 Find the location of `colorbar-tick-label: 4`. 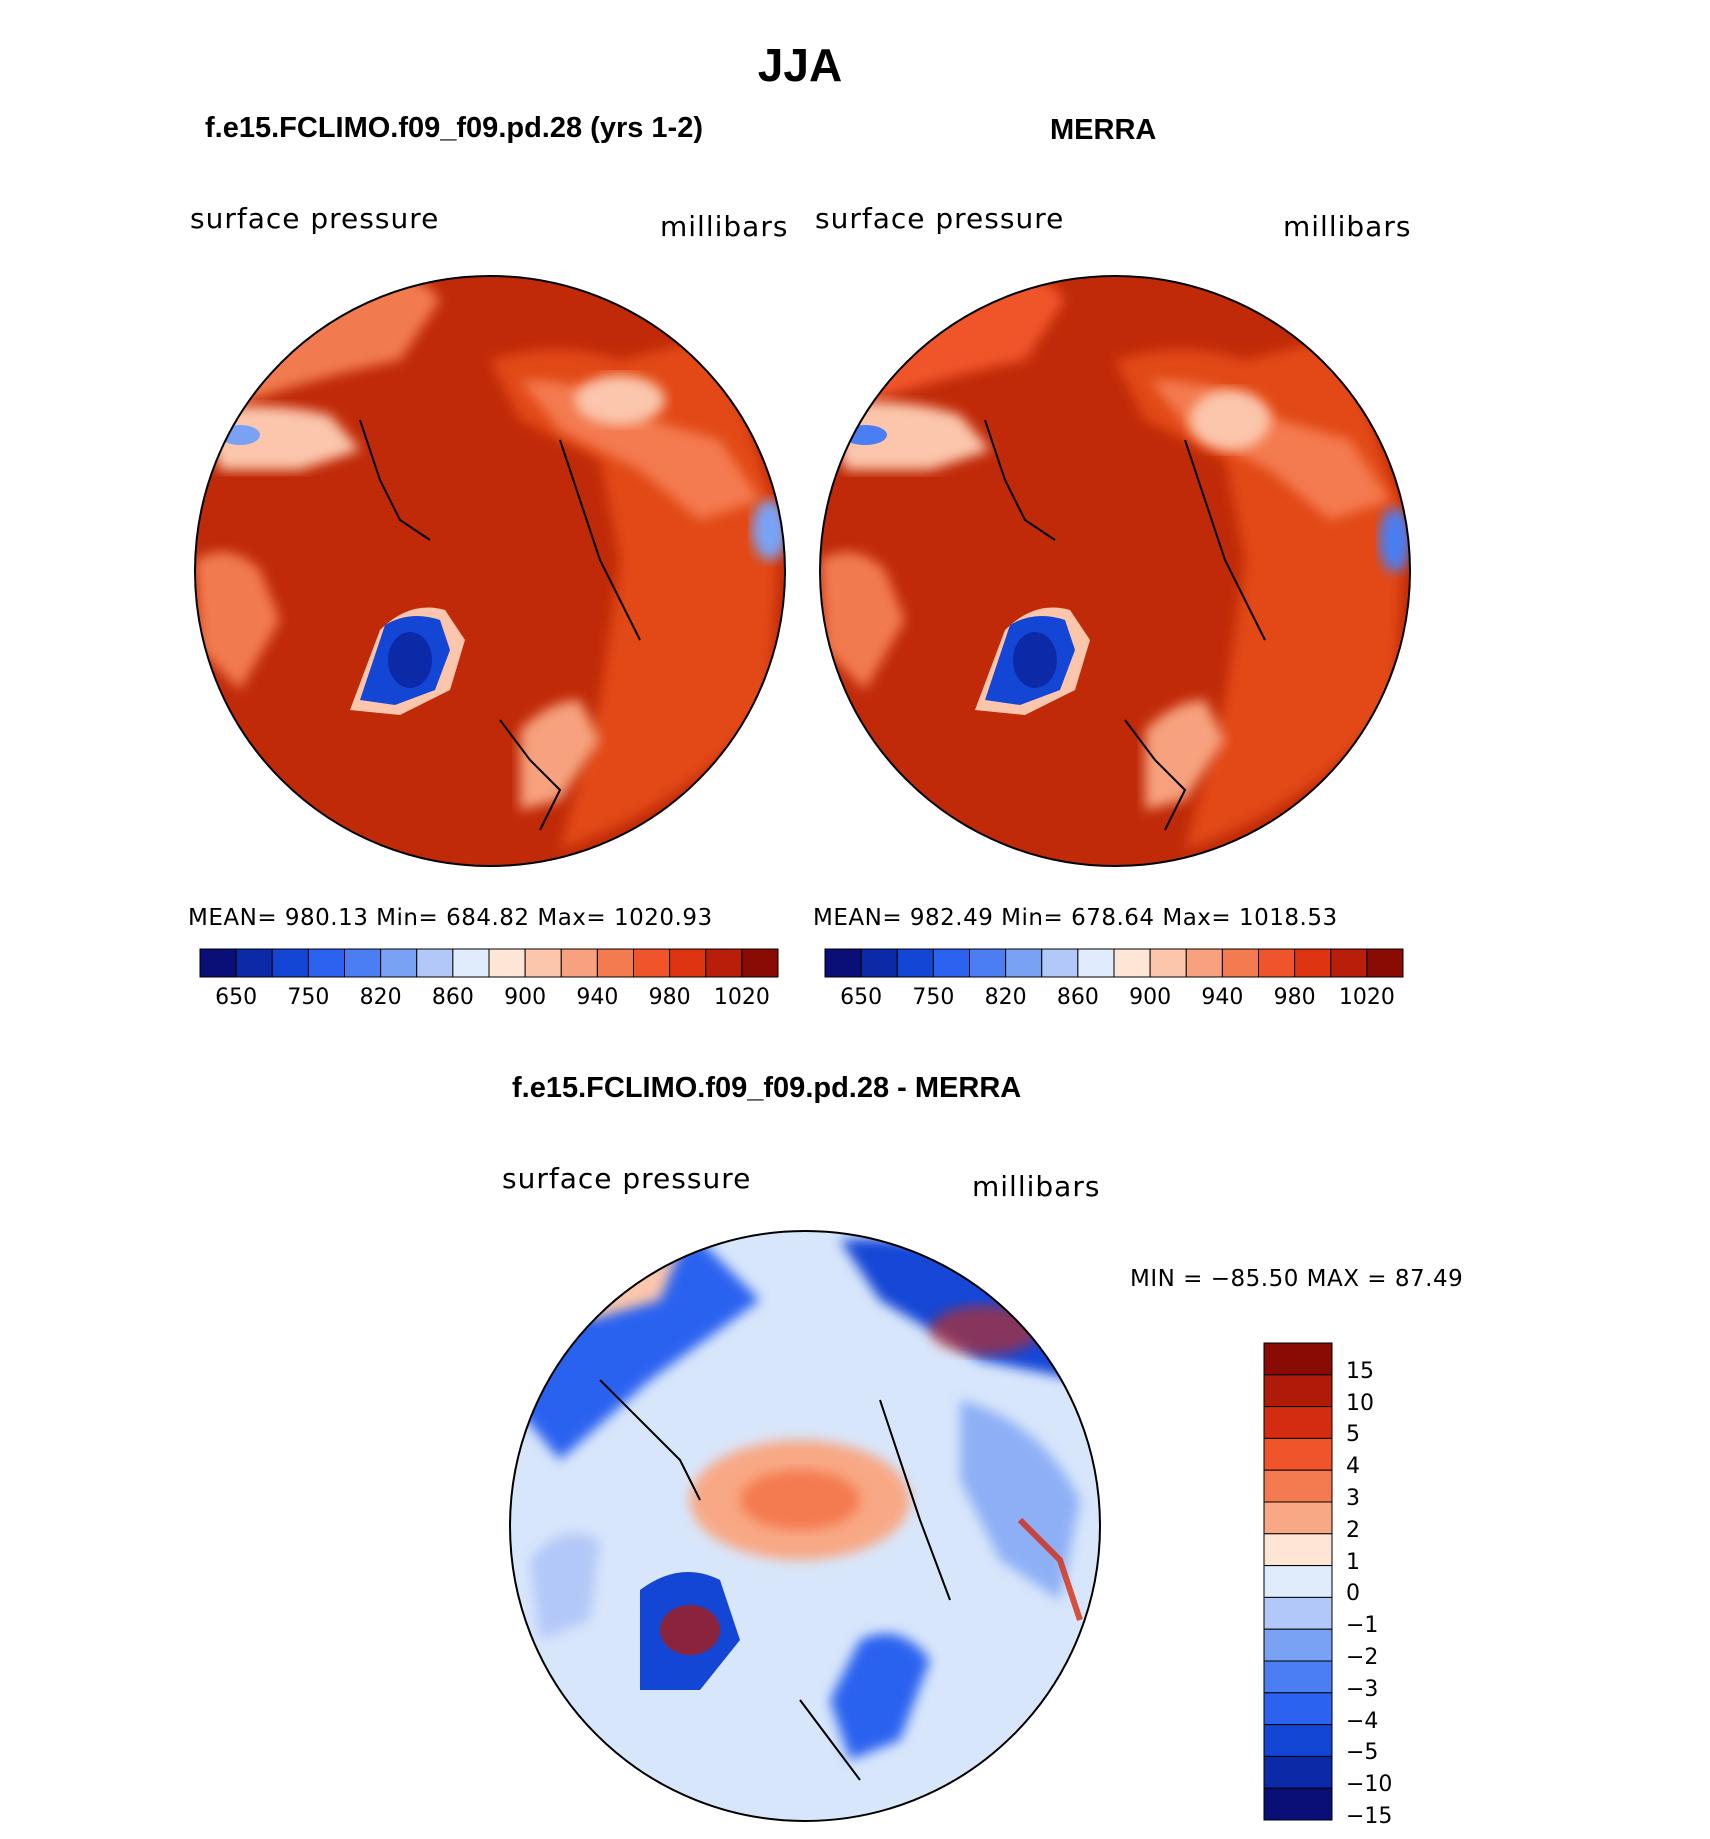

colorbar-tick-label: 4 is located at coordinates (1353, 1467).